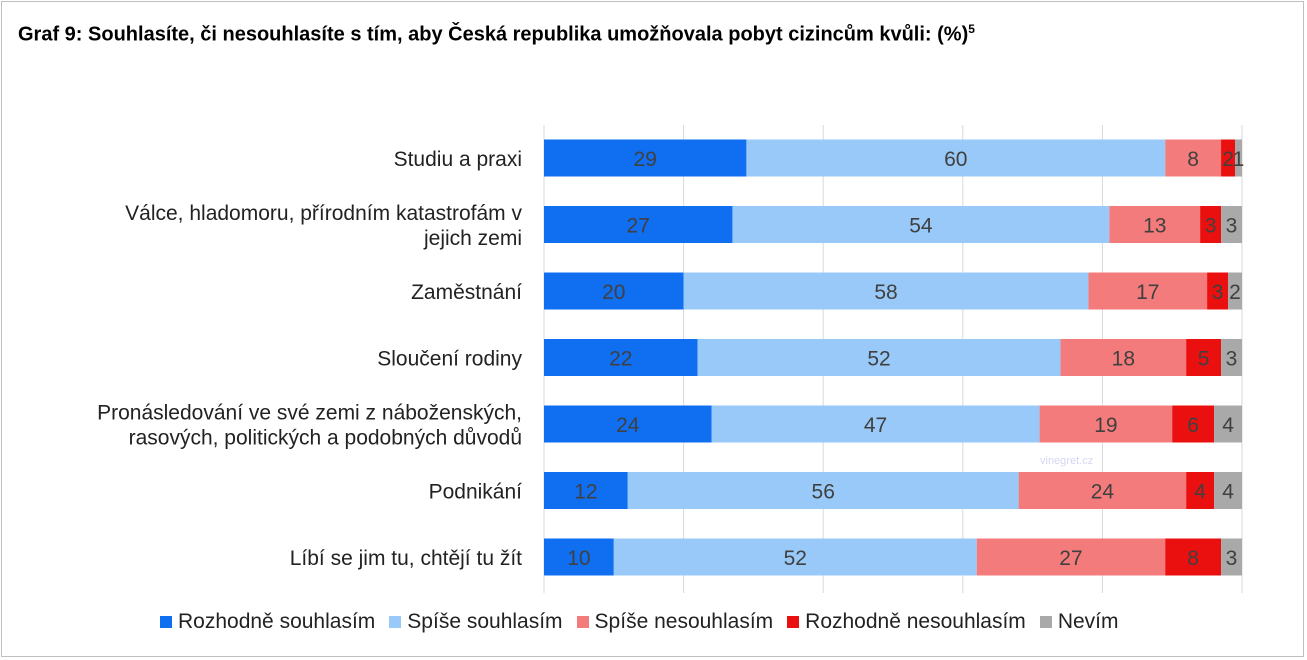  I want to click on value-label: 27, so click(1070, 558).